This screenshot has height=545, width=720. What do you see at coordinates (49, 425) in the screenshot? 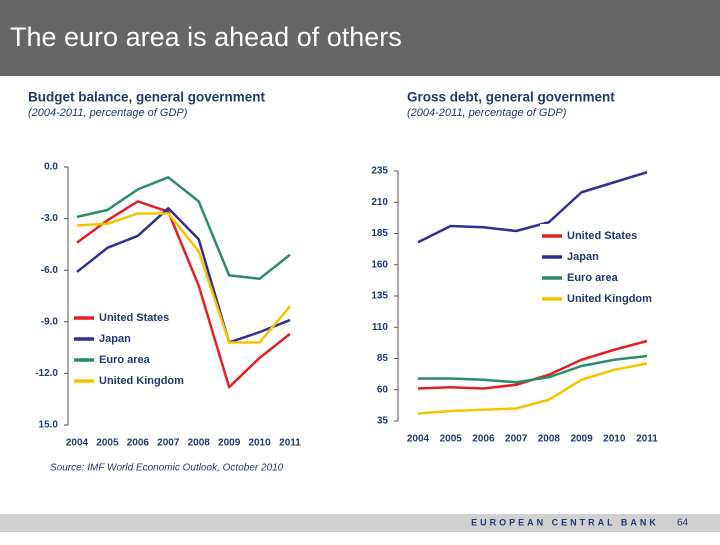
I see `y-tick-label: 15.0` at bounding box center [49, 425].